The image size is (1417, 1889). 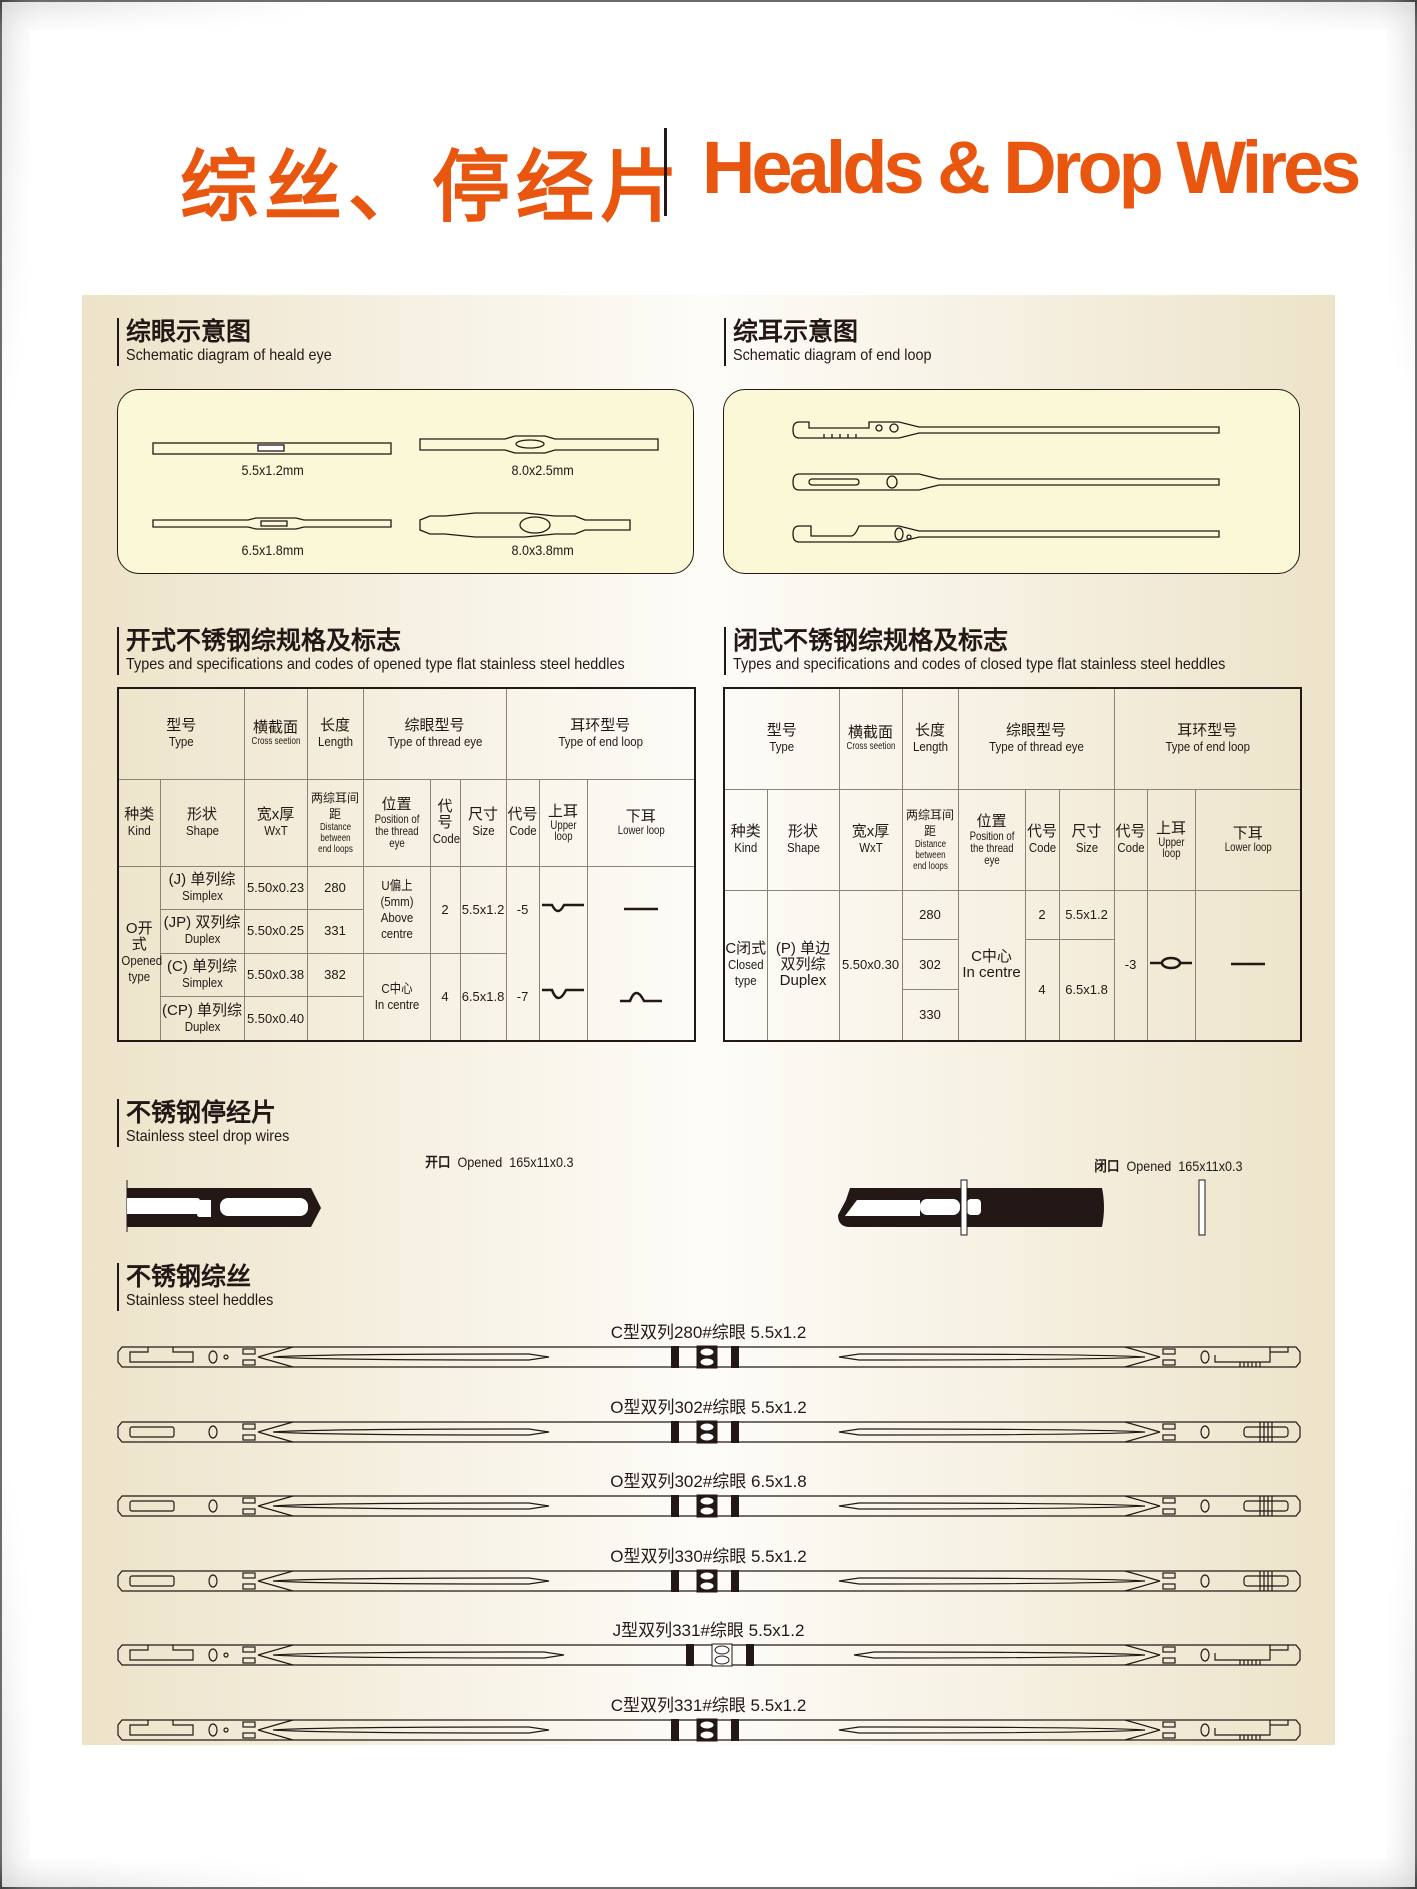 What do you see at coordinates (832, 355) in the screenshot?
I see `heading-en: Schematic diagram of end loop` at bounding box center [832, 355].